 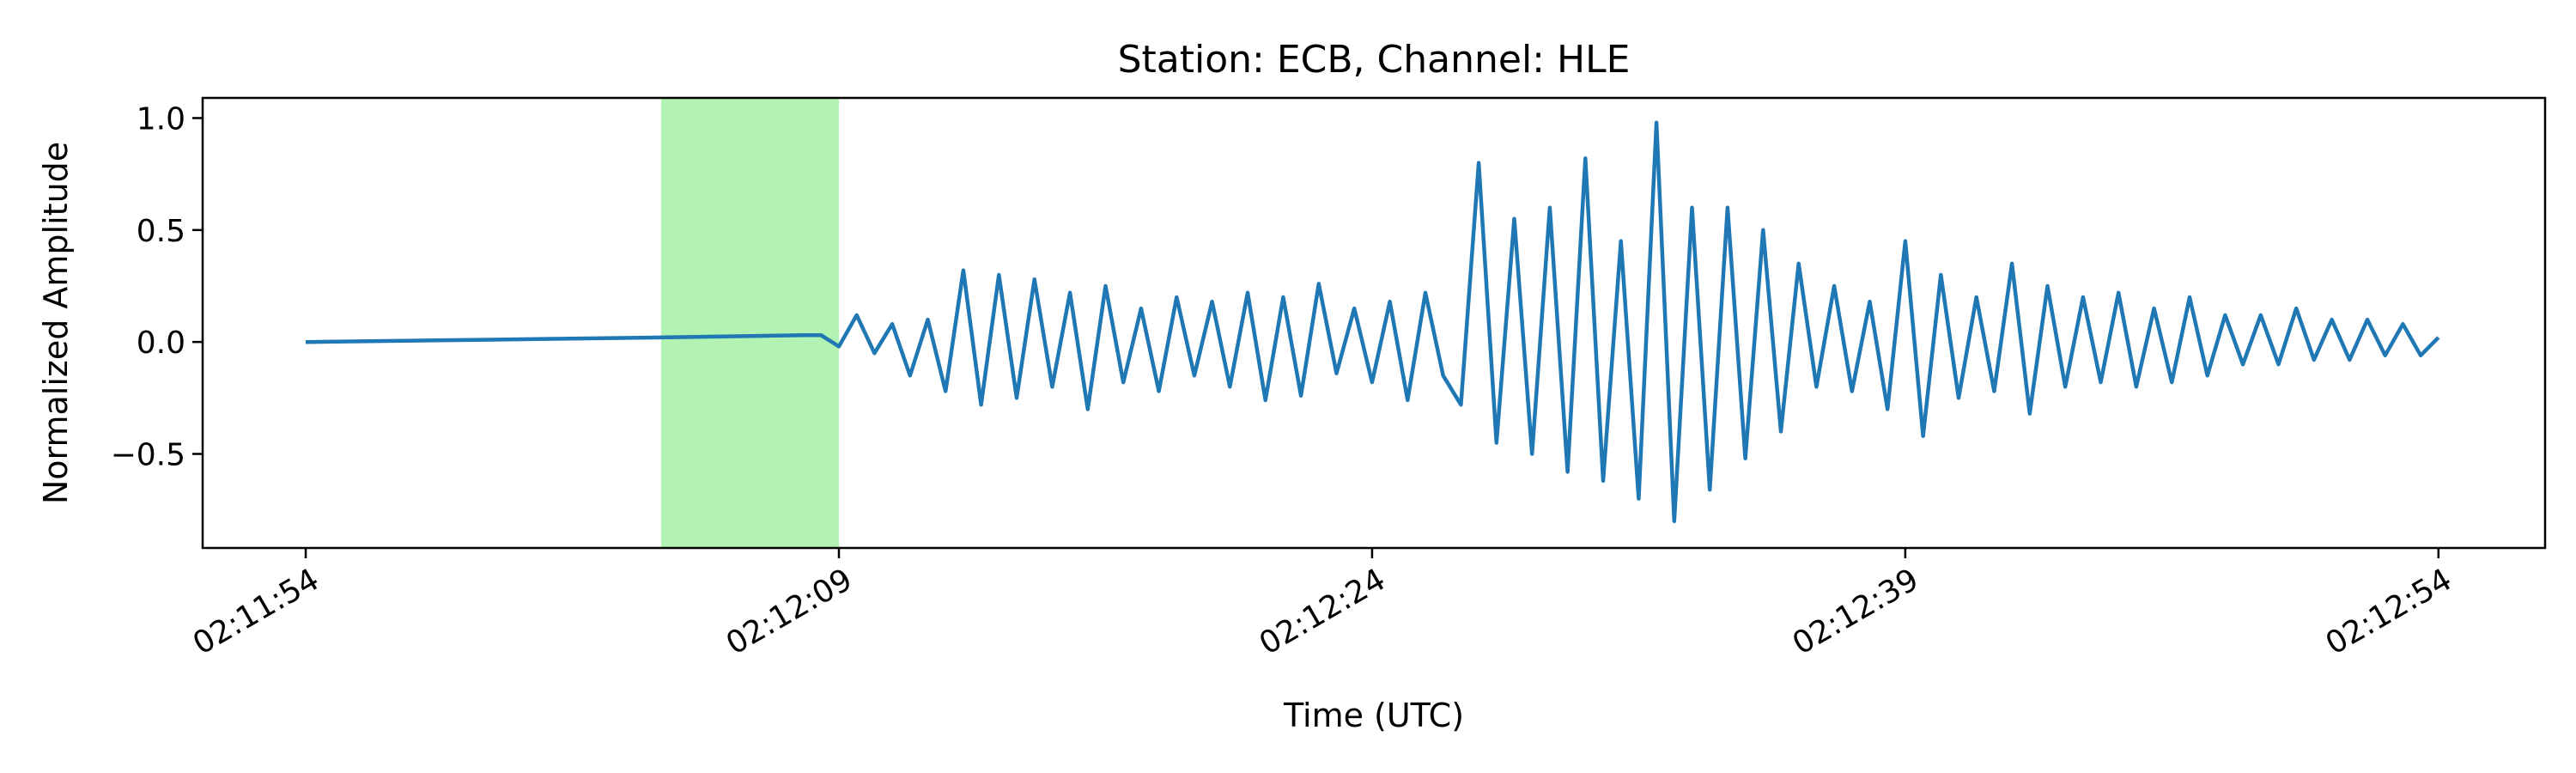 What do you see at coordinates (161, 343) in the screenshot?
I see `y-tick-label: 0.0` at bounding box center [161, 343].